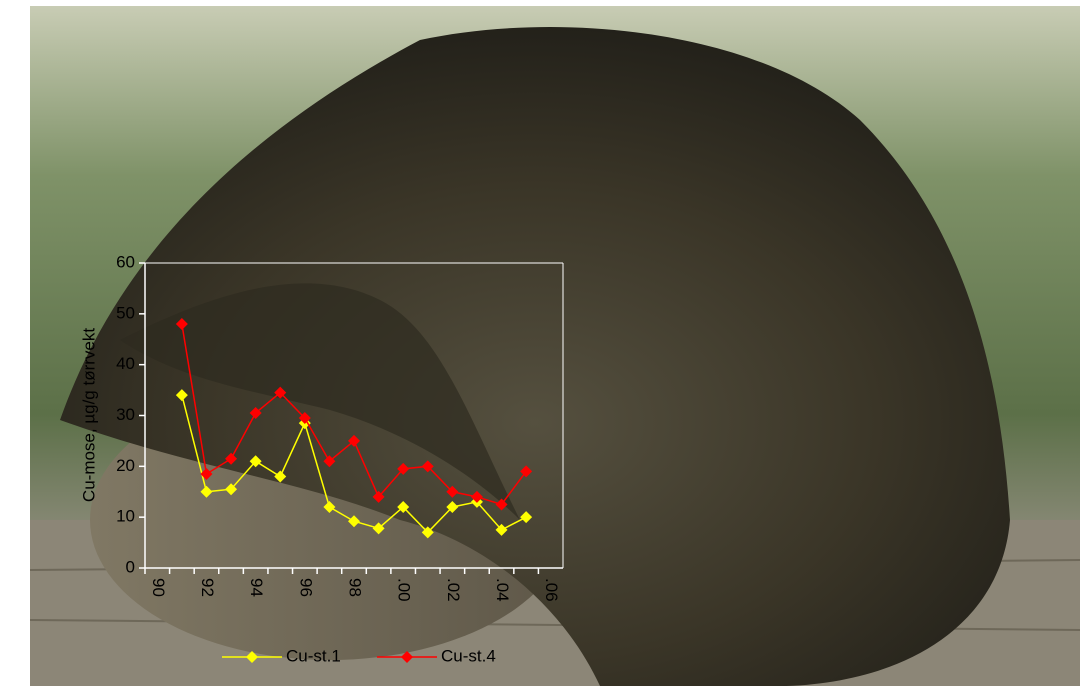 Image resolution: width=1083 pixels, height=686 pixels. What do you see at coordinates (453, 590) in the screenshot?
I see `x-tick-label: .02` at bounding box center [453, 590].